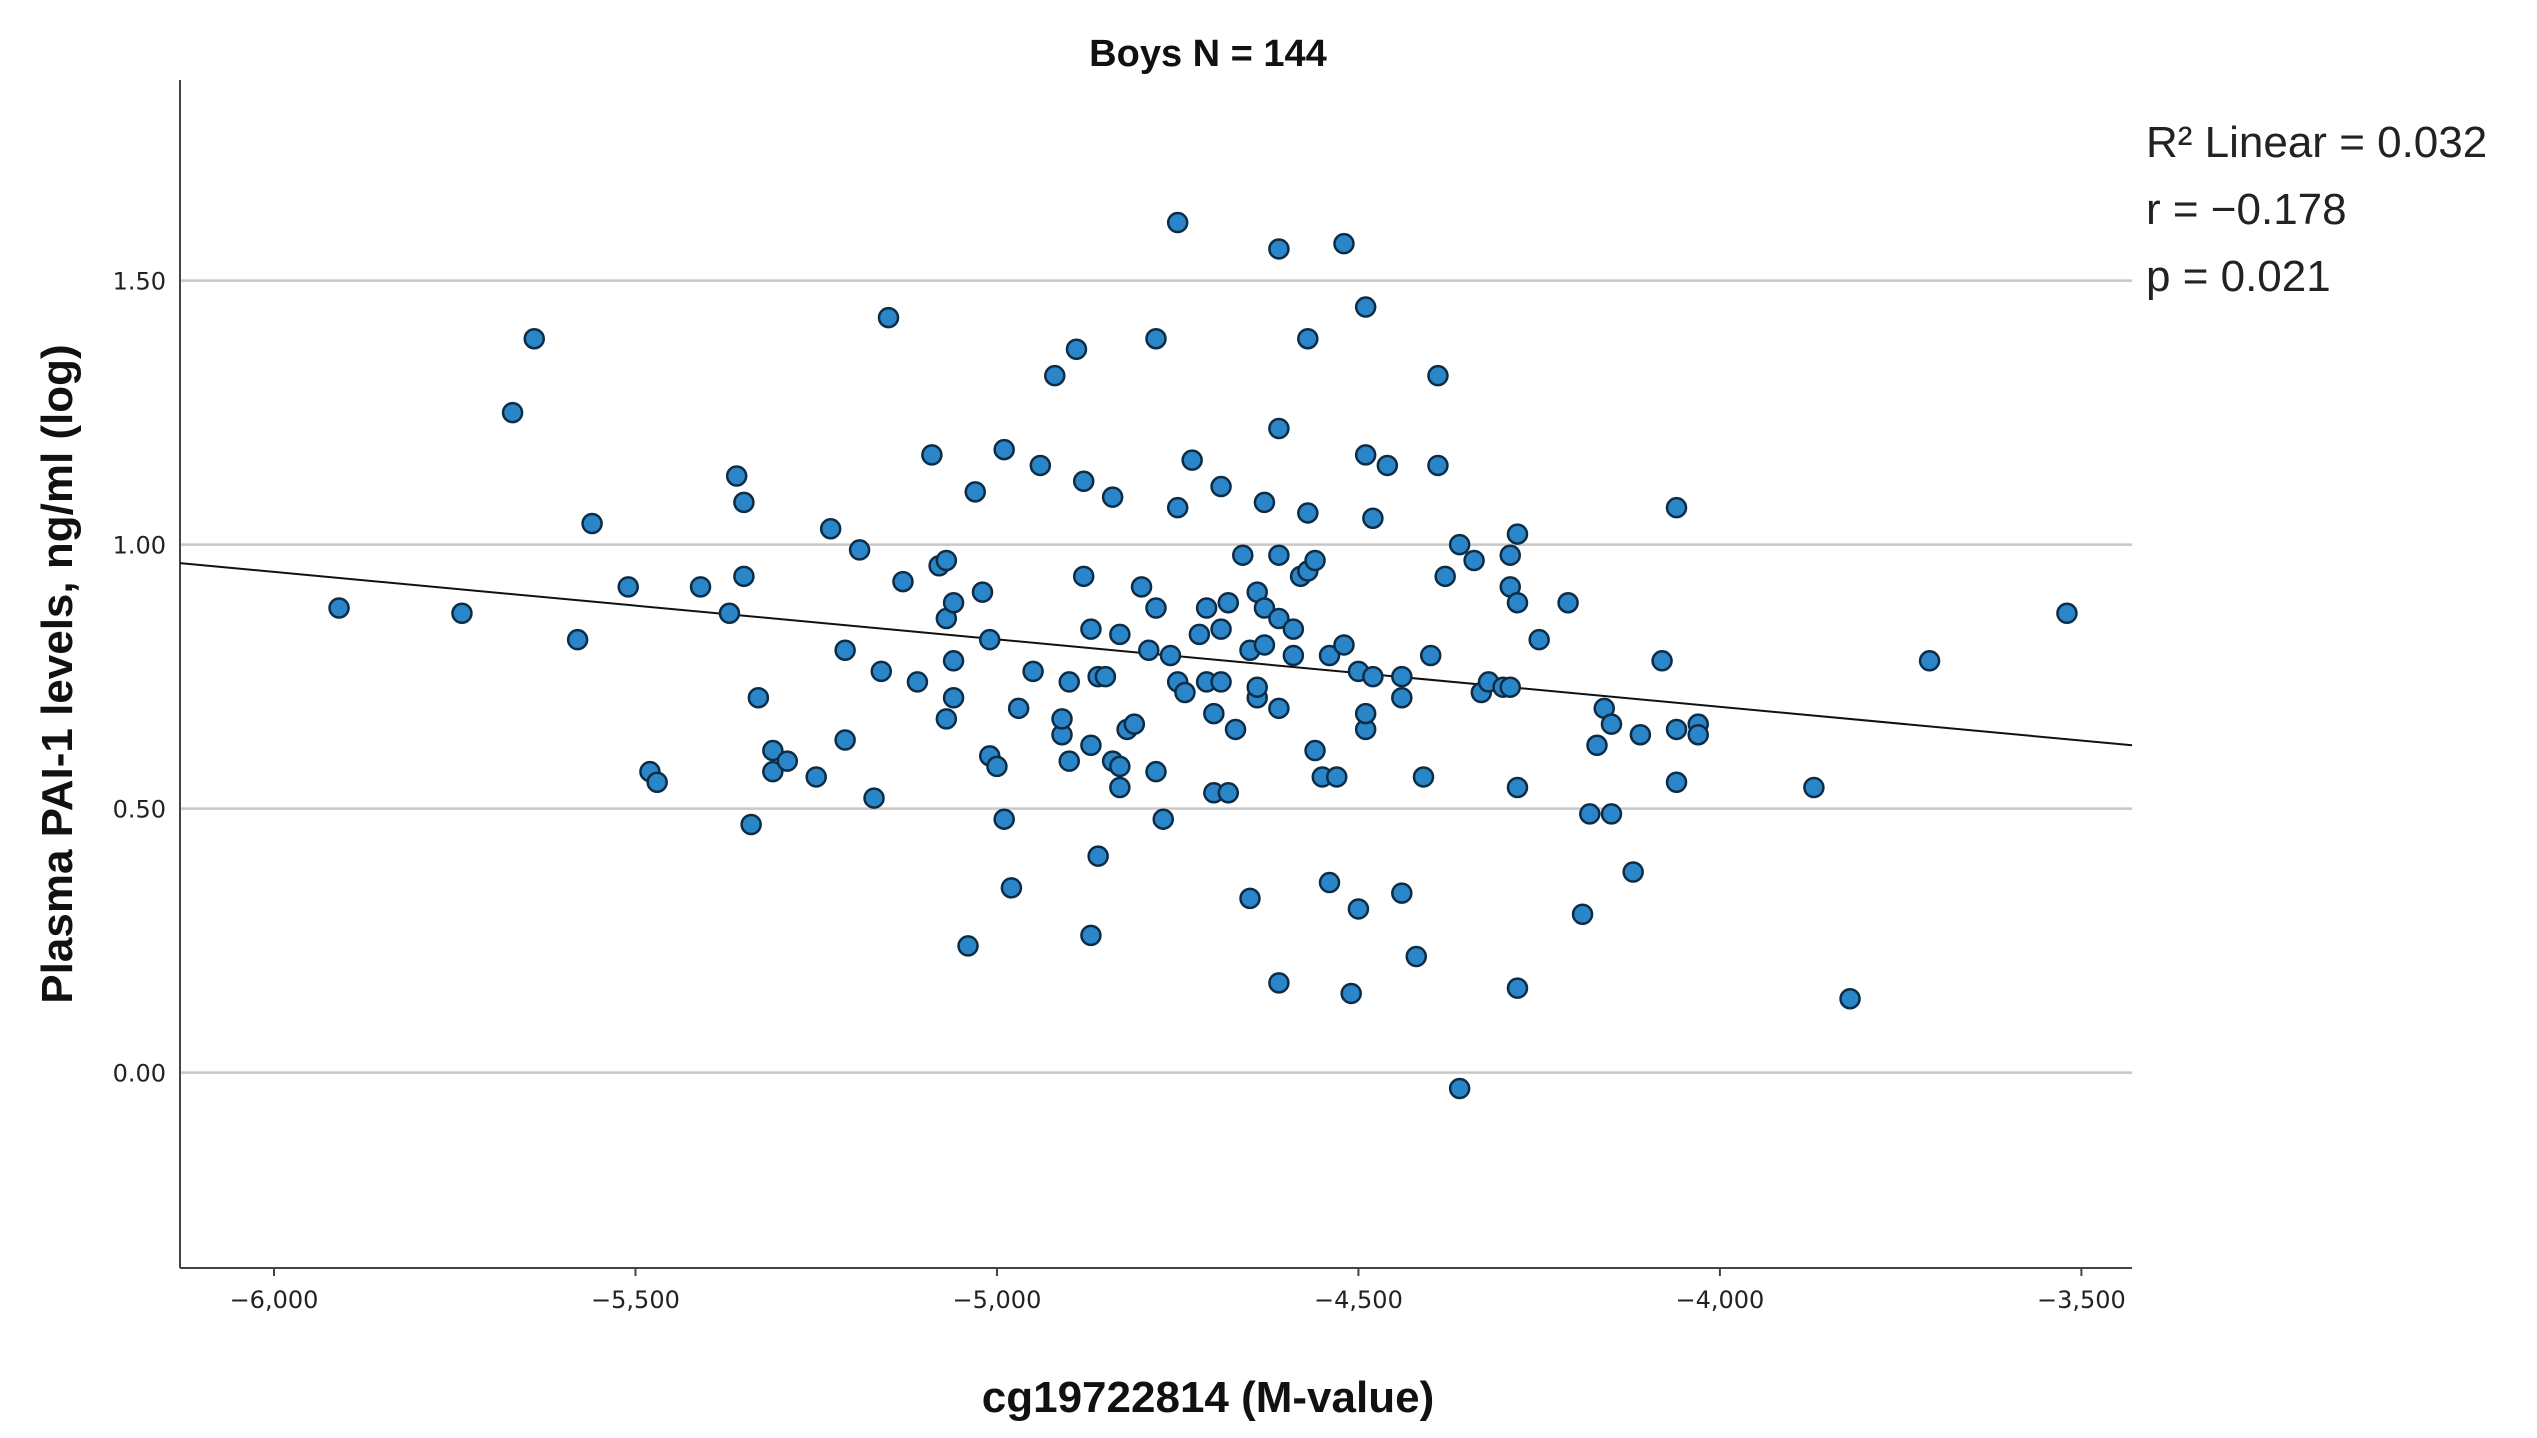  I want to click on x-axis-ticks: −6,000 −5,500 −5,000 −4,500 −4,000 −3,500, so click(1178, 1291).